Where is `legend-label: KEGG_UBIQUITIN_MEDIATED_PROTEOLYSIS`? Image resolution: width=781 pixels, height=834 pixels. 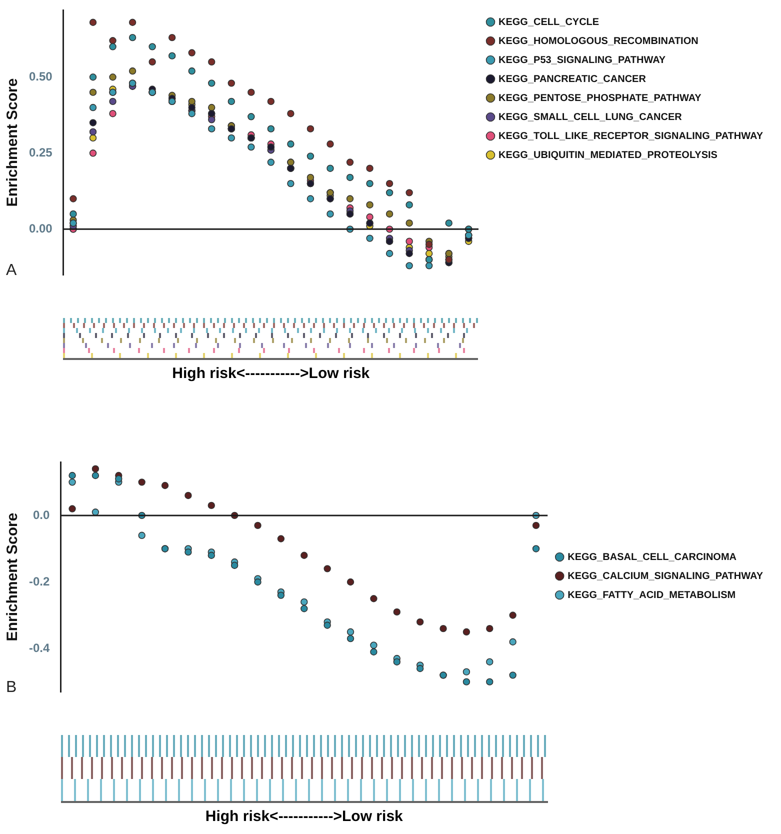 legend-label: KEGG_UBIQUITIN_MEDIATED_PROTEOLYSIS is located at coordinates (608, 155).